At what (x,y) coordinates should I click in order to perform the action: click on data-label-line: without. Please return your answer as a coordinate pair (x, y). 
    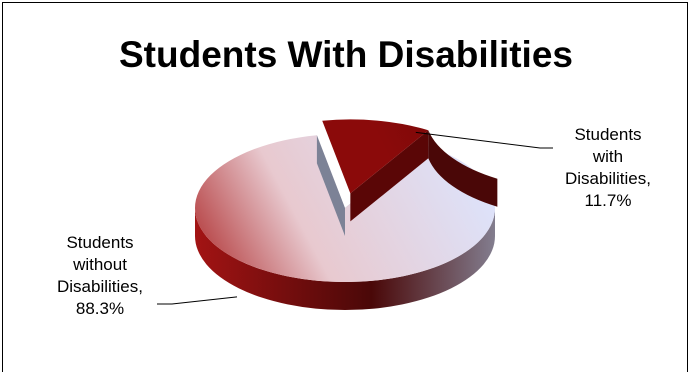
    Looking at the image, I should click on (100, 265).